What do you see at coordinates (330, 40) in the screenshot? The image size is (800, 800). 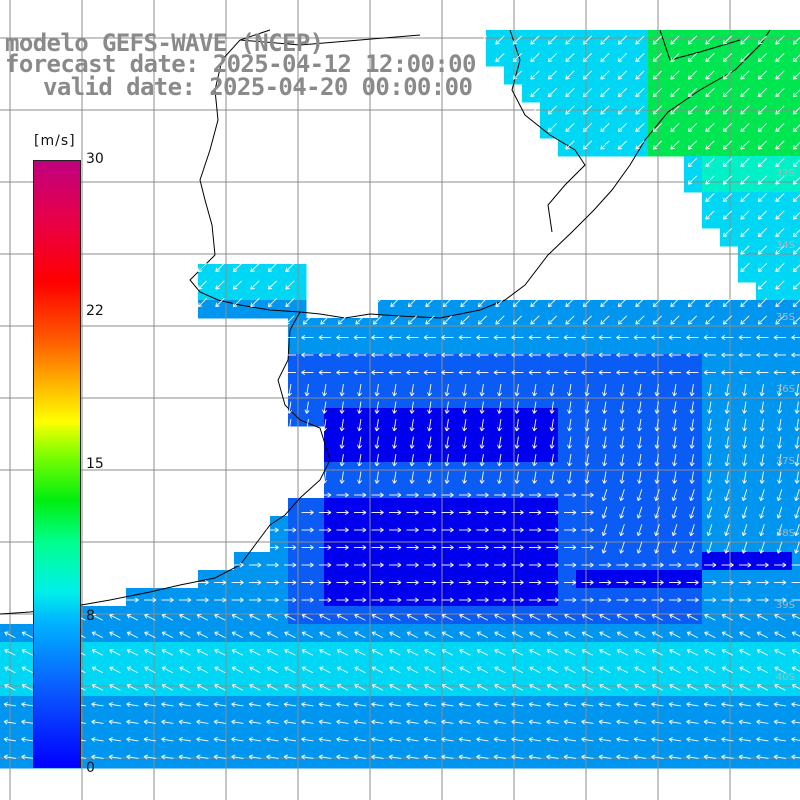 I see `coastline-segment` at bounding box center [330, 40].